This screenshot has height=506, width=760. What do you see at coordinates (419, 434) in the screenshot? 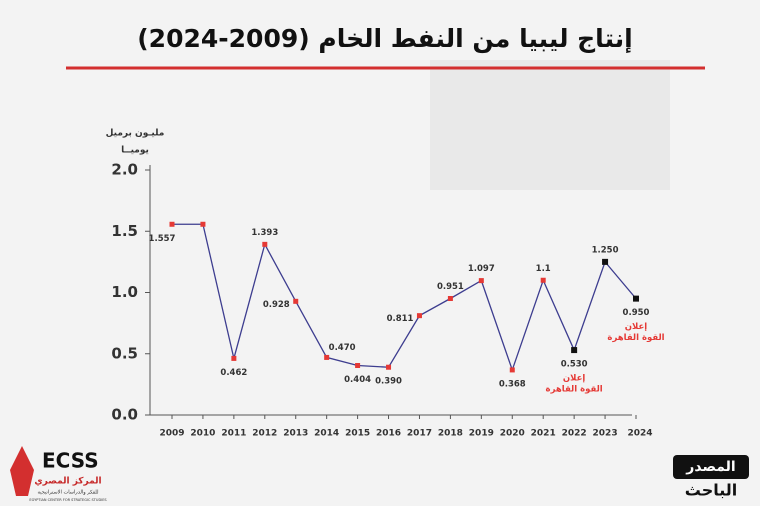
I see `x-tick-label: 2017` at bounding box center [419, 434].